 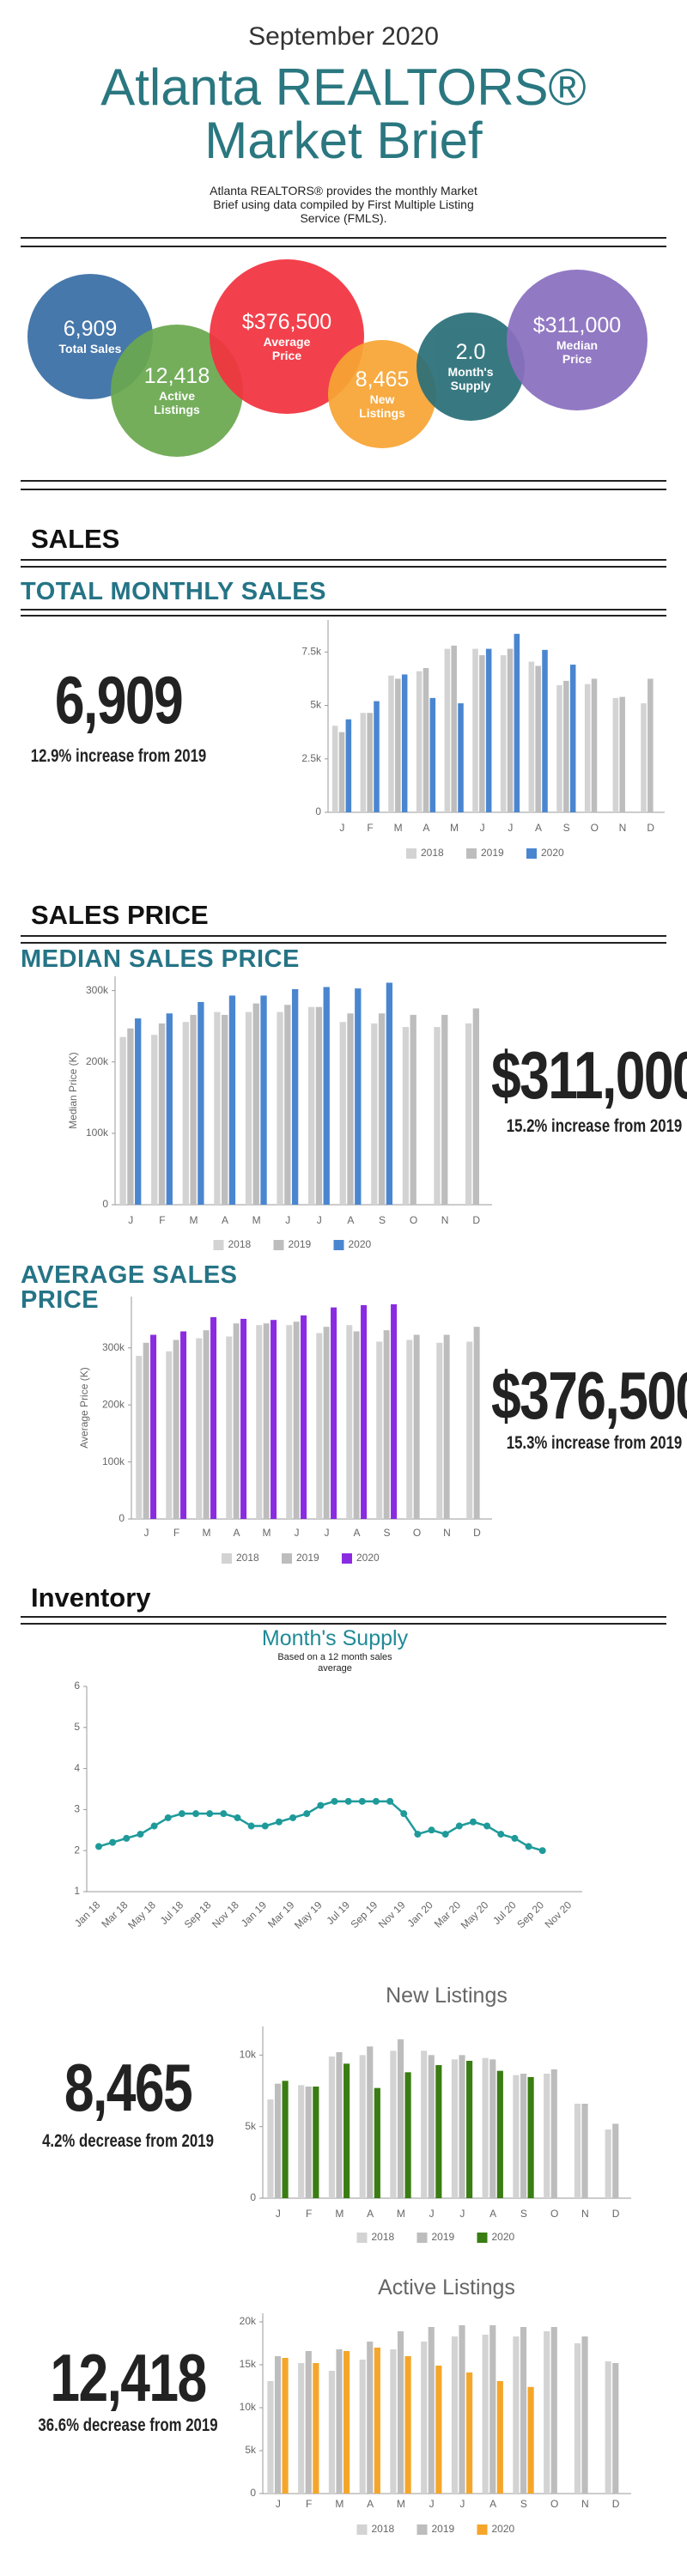 I want to click on y-tick-label: 5k, so click(x=251, y=2450).